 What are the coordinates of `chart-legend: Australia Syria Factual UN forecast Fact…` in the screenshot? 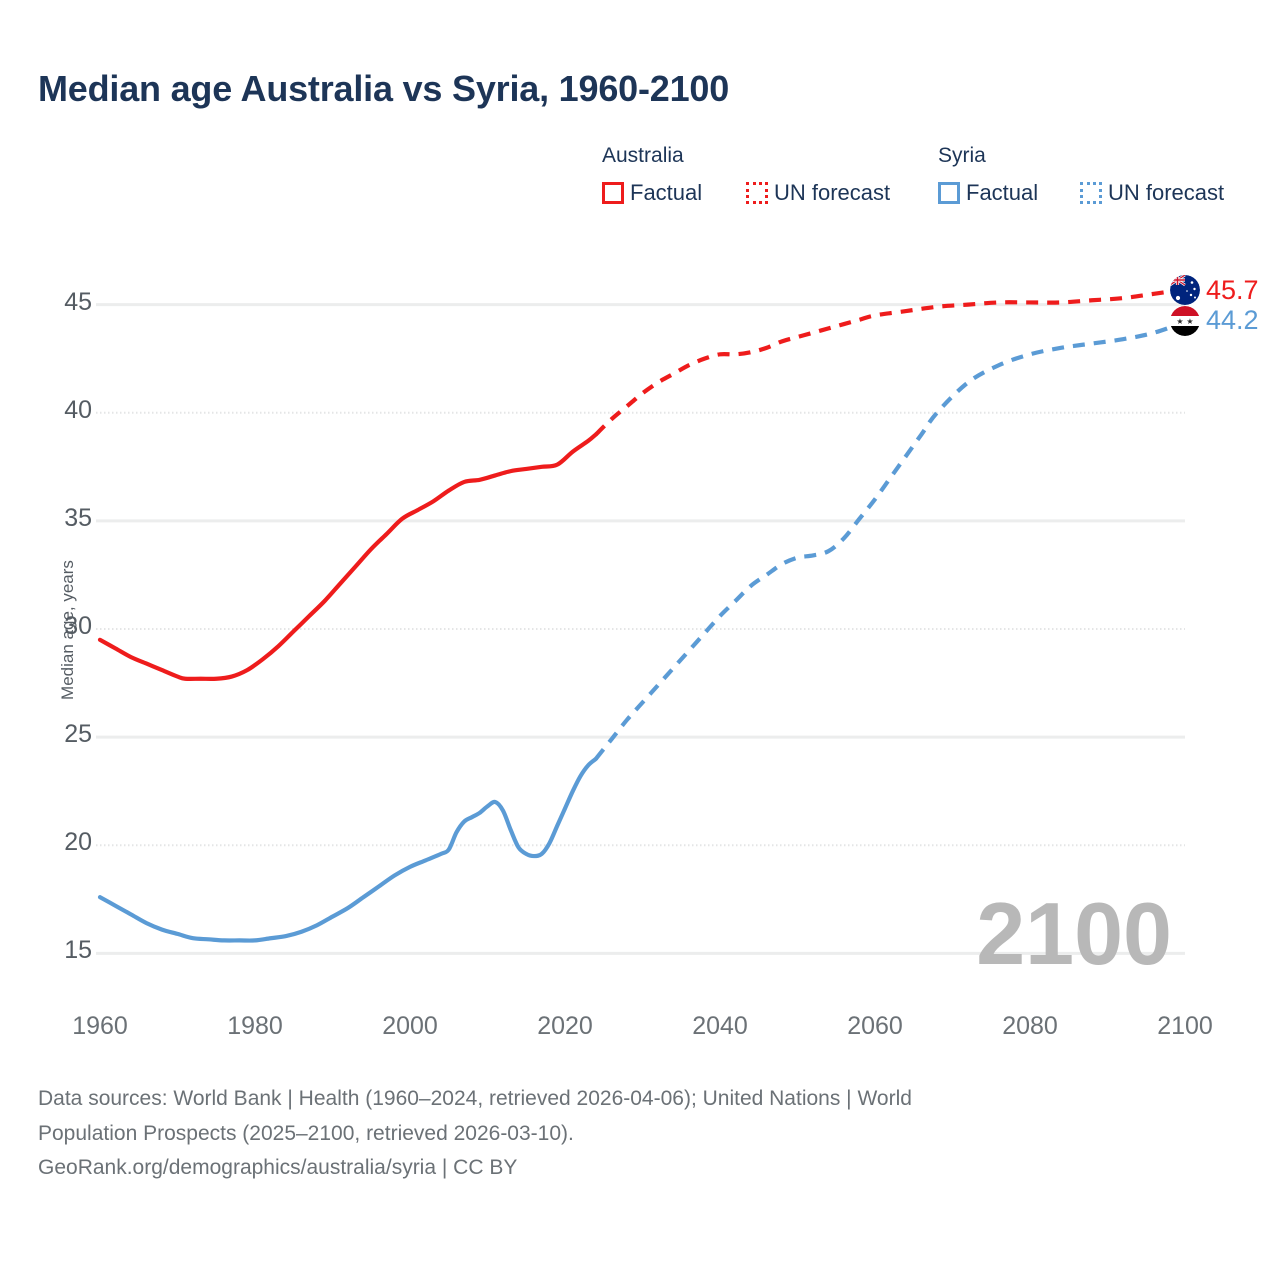 It's located at (928, 183).